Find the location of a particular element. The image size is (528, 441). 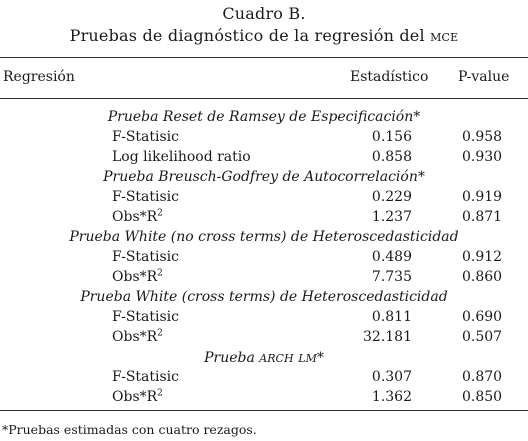

row-pvalue: 0.850 is located at coordinates (482, 397).